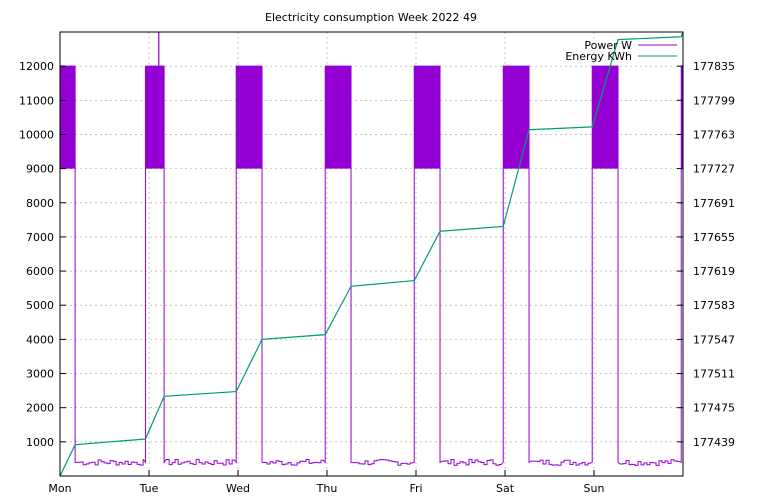 Image resolution: width=768 pixels, height=504 pixels. I want to click on x-tick-label: Tue, so click(149, 488).